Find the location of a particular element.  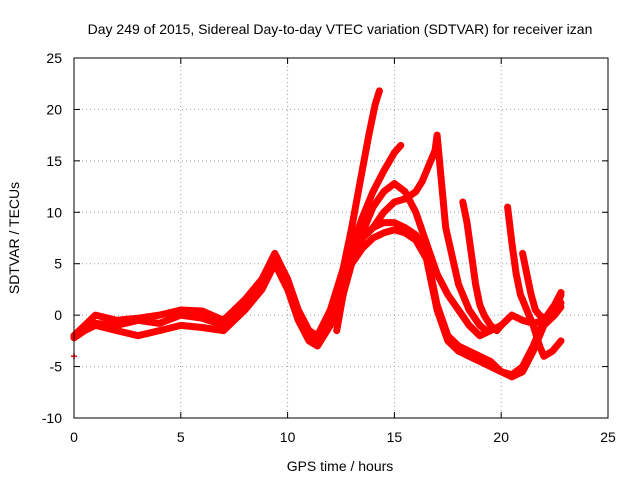

x-tick-label: 25 is located at coordinates (608, 437).